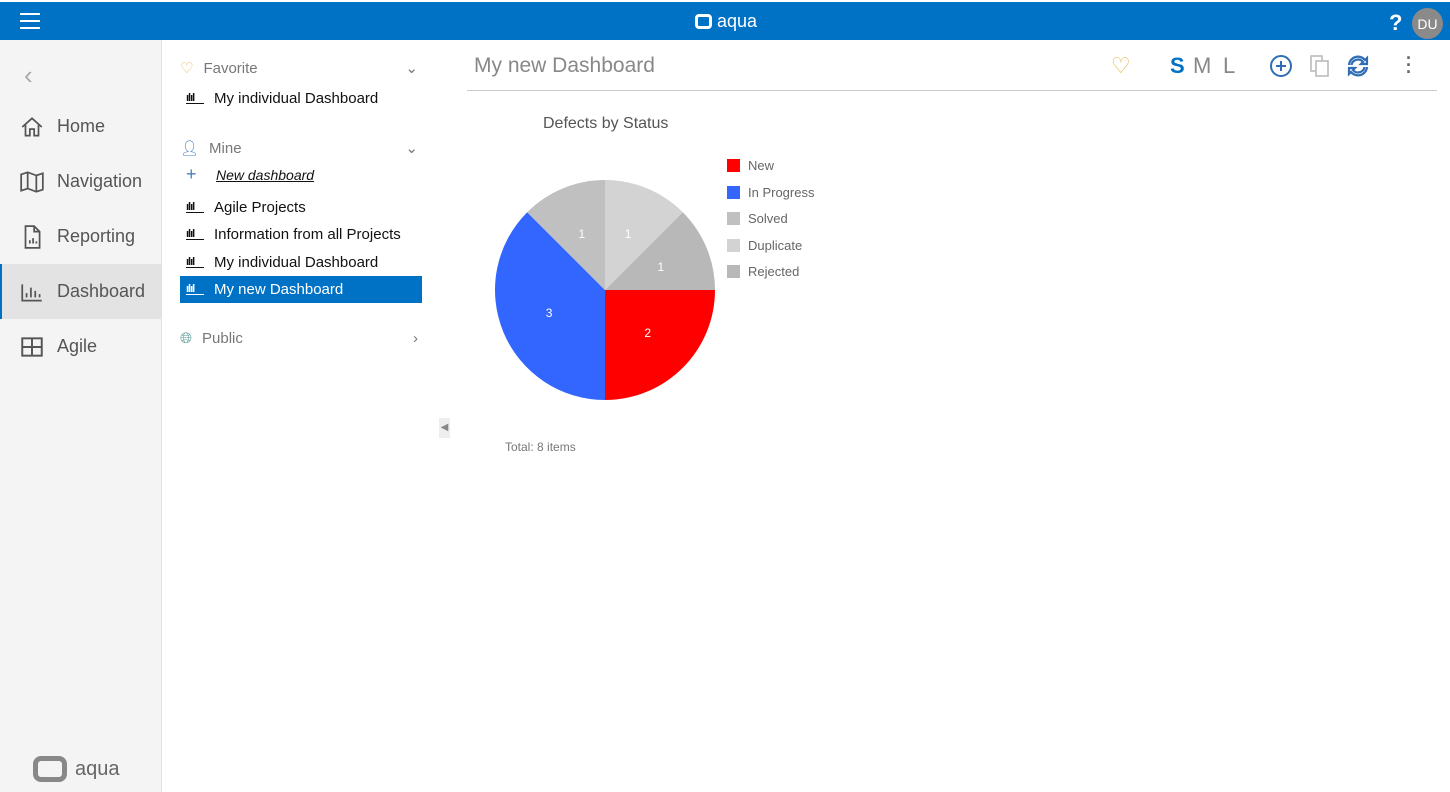 The width and height of the screenshot is (1450, 792). What do you see at coordinates (549, 313) in the screenshot?
I see `pie-data-label: 3` at bounding box center [549, 313].